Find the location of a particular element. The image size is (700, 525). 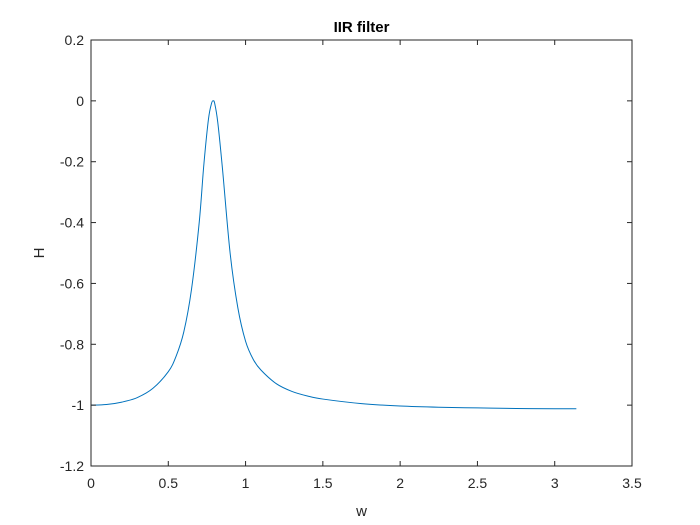

x-tick-label: 2.5 is located at coordinates (478, 483).